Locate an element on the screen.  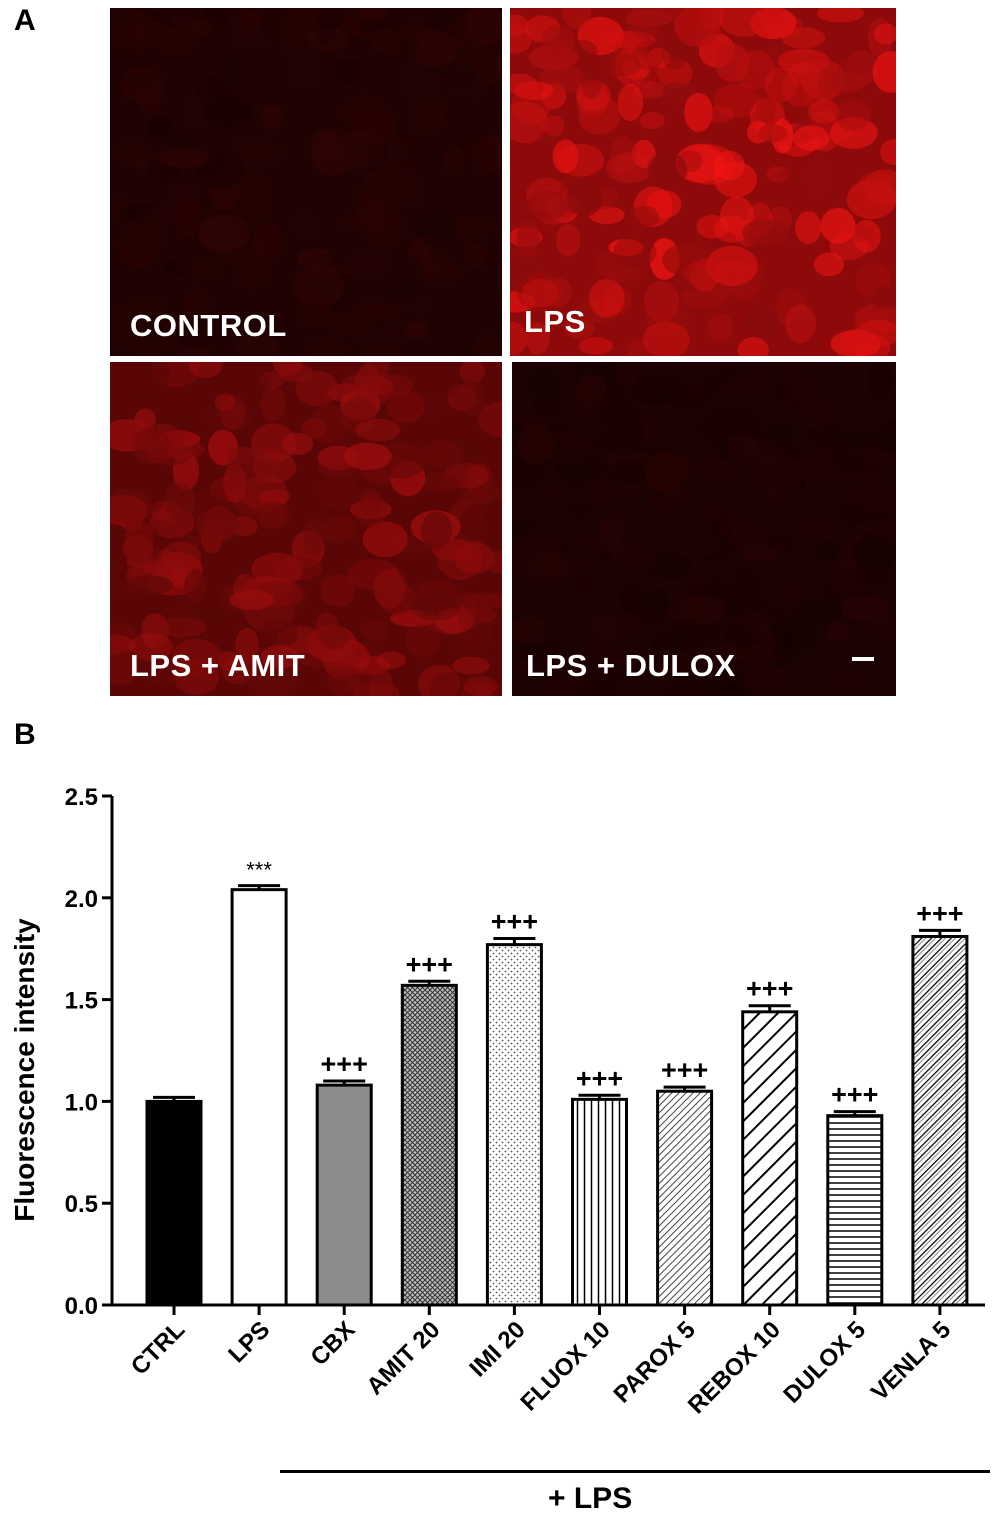
x-tick-label: LPS is located at coordinates (249, 1342).